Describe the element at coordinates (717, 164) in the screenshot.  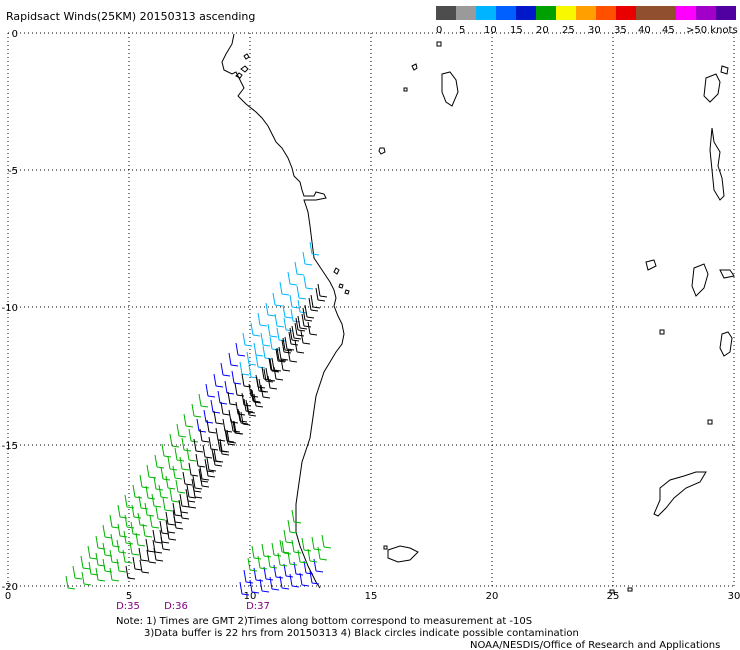
I see `island-n` at that location.